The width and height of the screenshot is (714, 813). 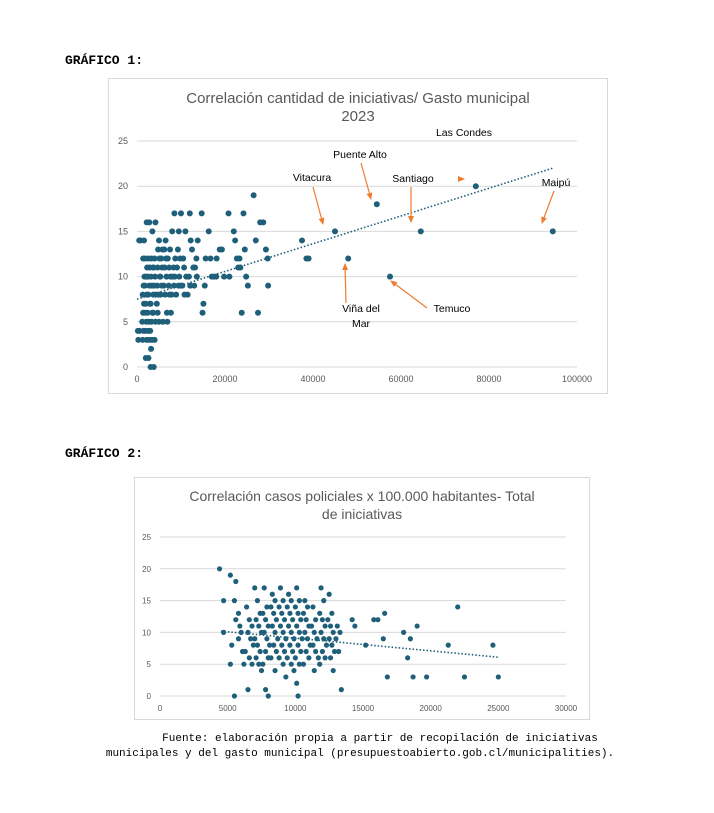 What do you see at coordinates (312, 379) in the screenshot?
I see `x-tick-label: 40000` at bounding box center [312, 379].